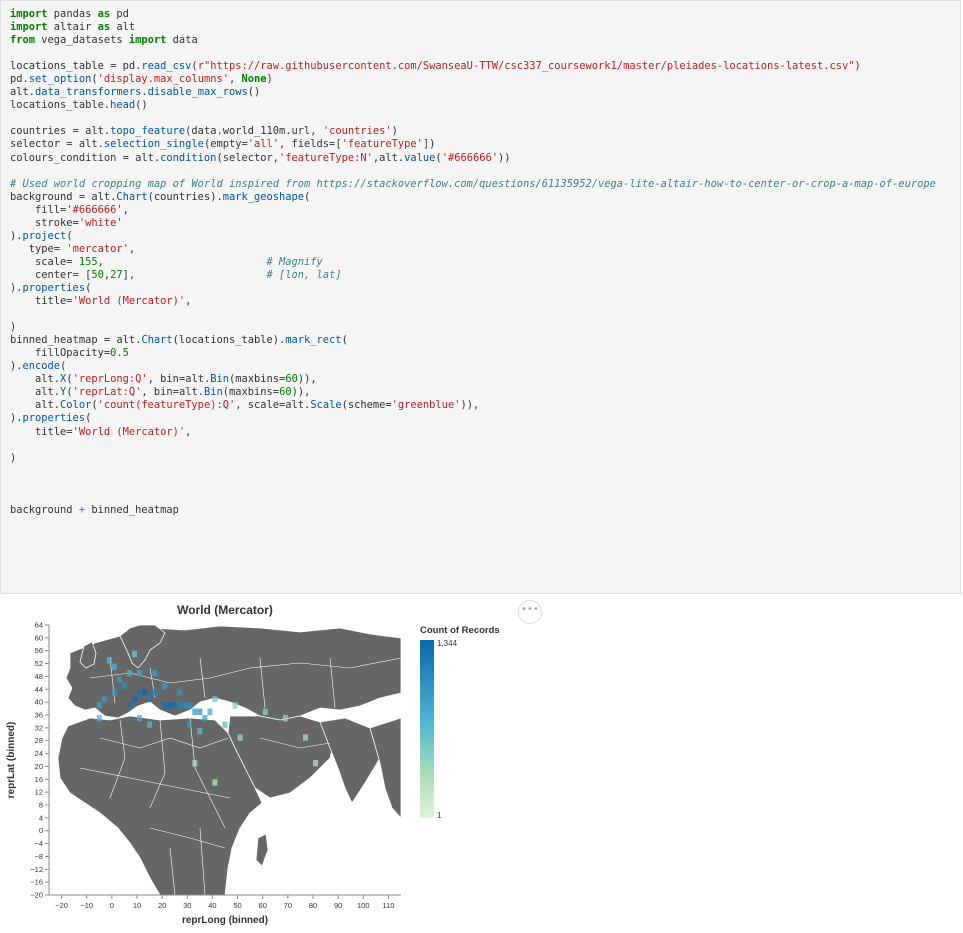  What do you see at coordinates (39, 702) in the screenshot?
I see `y-tick-label: 40` at bounding box center [39, 702].